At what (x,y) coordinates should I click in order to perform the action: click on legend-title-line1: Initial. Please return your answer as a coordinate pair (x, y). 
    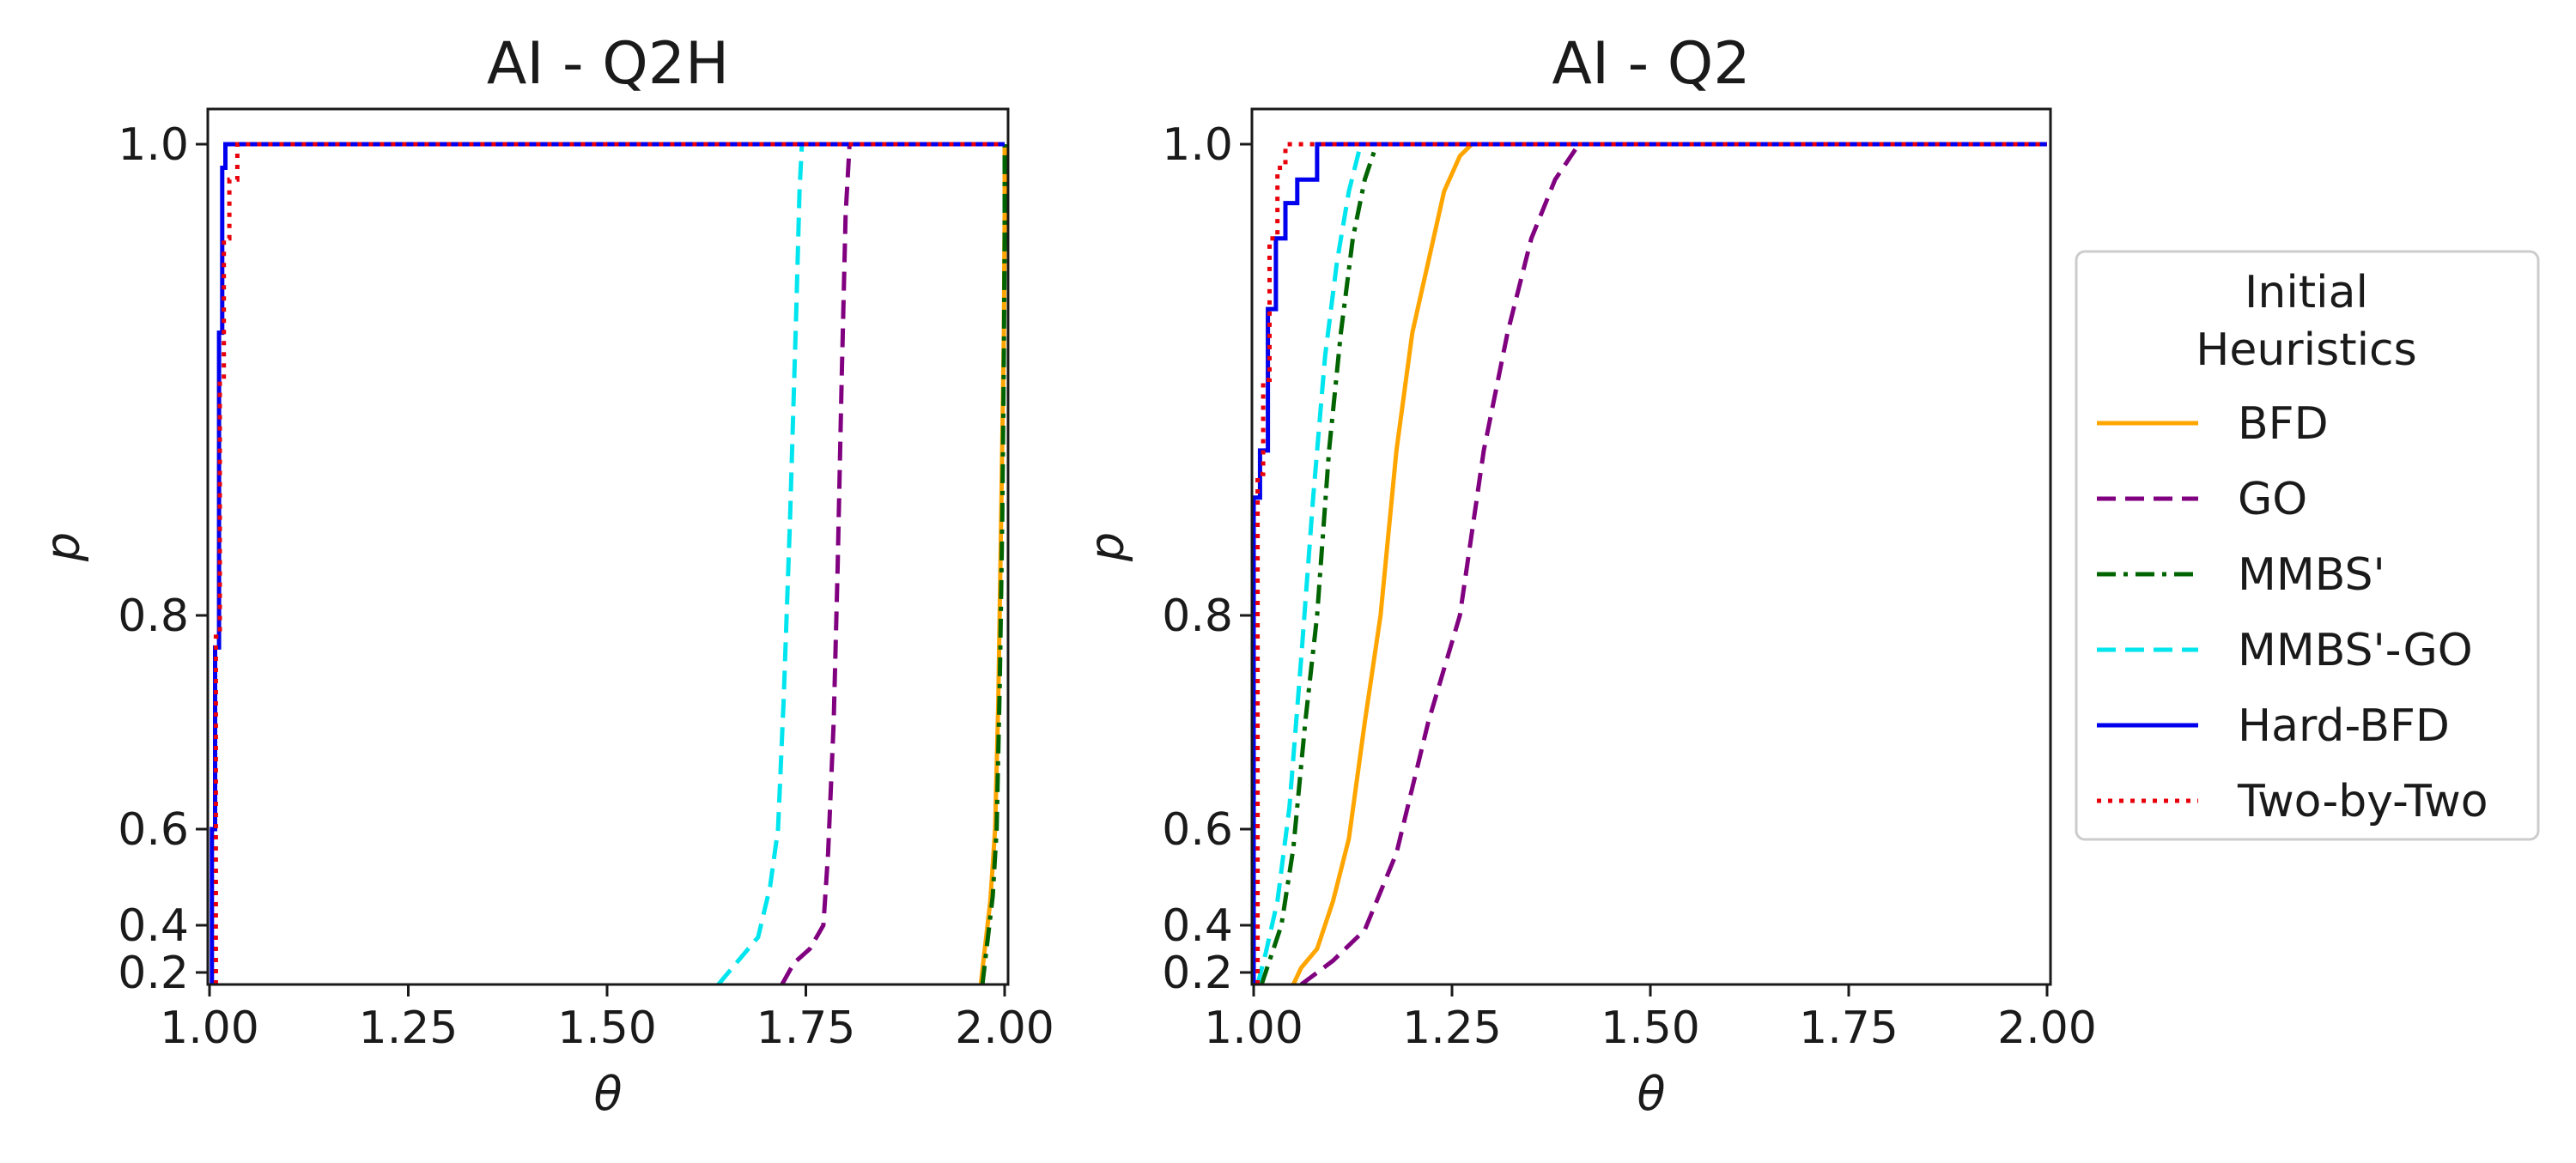
    Looking at the image, I should click on (2306, 292).